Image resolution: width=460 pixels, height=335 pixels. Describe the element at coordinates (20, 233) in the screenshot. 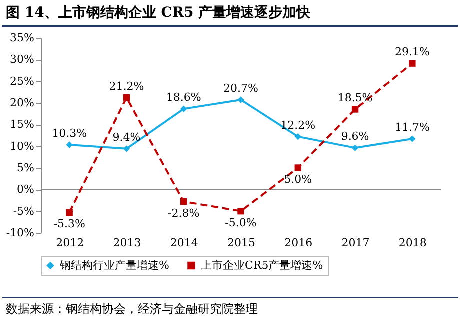

I see `y-tick-label: -10%` at that location.